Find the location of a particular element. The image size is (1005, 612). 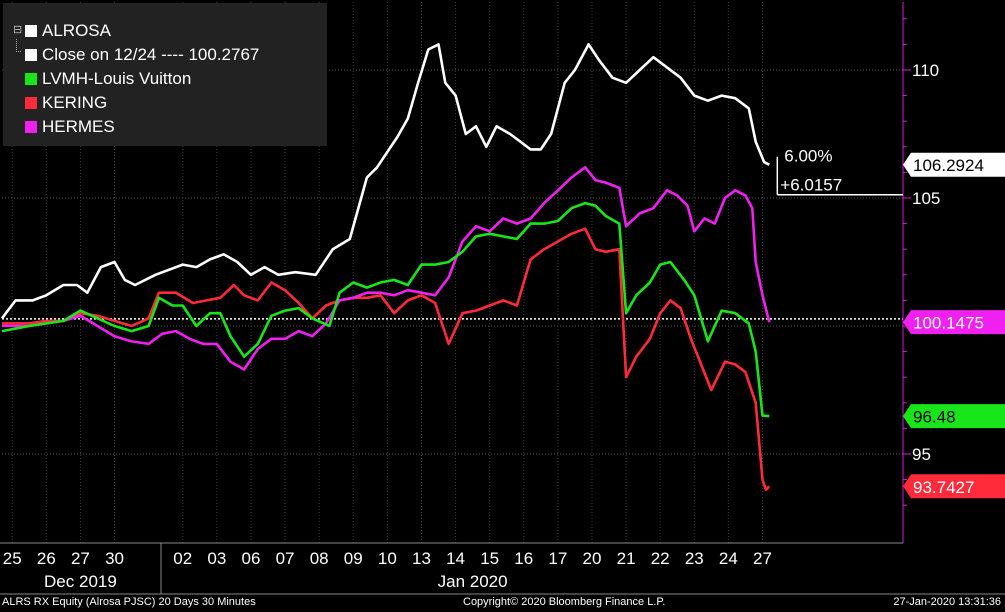

x-tick-label: 07 is located at coordinates (285, 558).